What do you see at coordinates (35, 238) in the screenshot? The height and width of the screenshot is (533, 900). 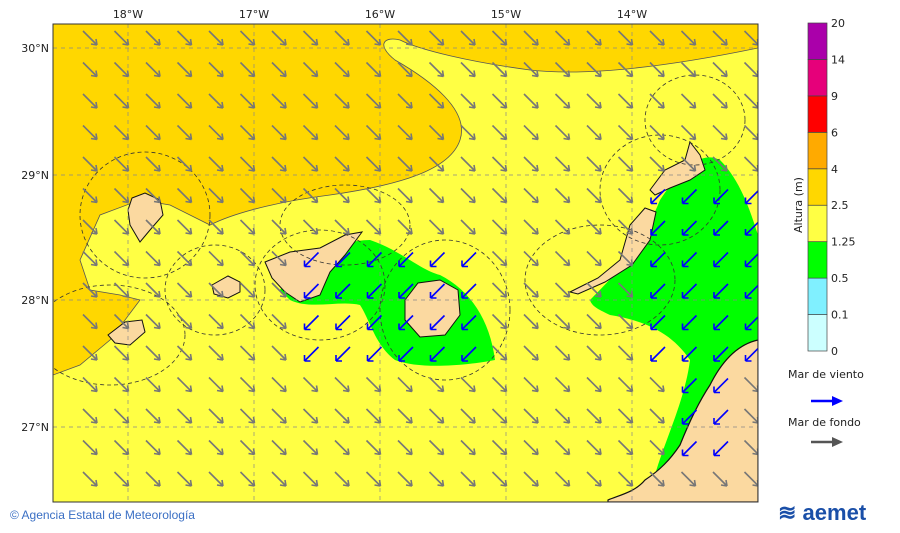 I see `lat-tick-labels: 30°N 29°N 28°N 27°N` at bounding box center [35, 238].